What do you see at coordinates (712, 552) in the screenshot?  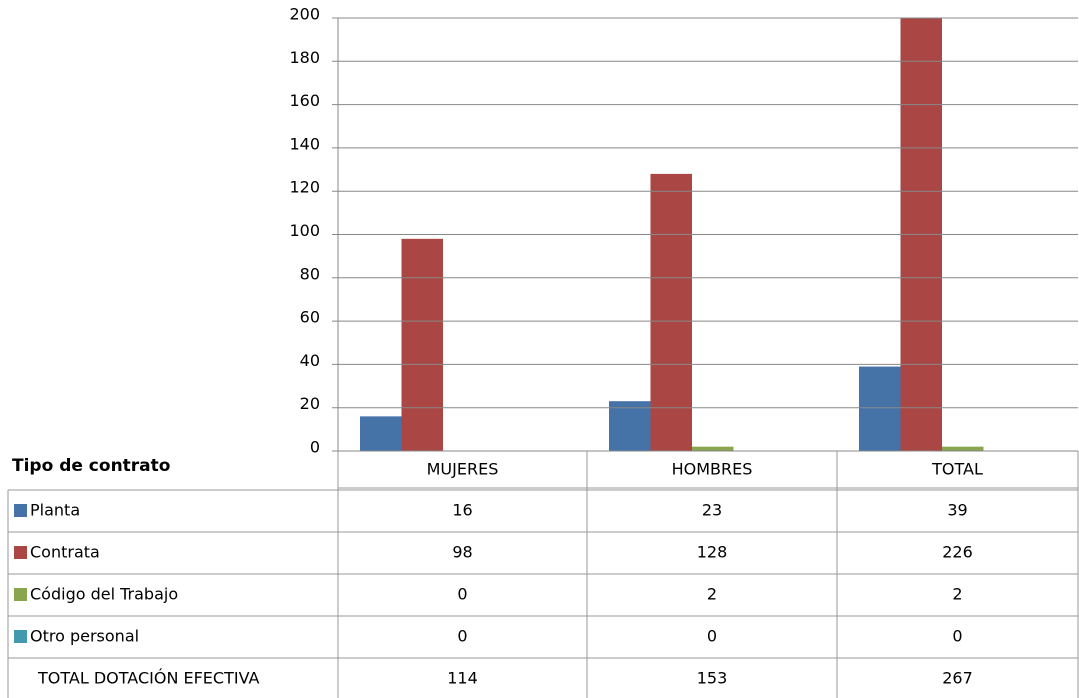 I see `table-cell: 128` at bounding box center [712, 552].